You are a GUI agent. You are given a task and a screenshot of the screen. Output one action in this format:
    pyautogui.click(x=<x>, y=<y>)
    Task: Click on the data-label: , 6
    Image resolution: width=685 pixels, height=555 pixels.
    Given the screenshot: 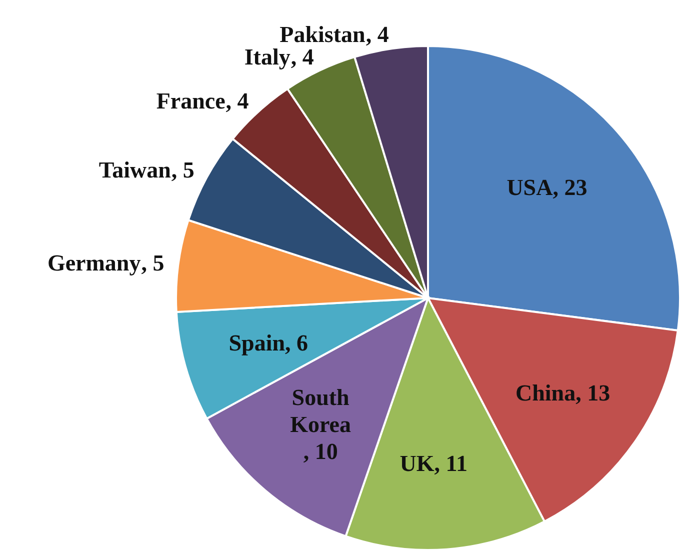 What is the action you would take?
    pyautogui.click(x=296, y=343)
    